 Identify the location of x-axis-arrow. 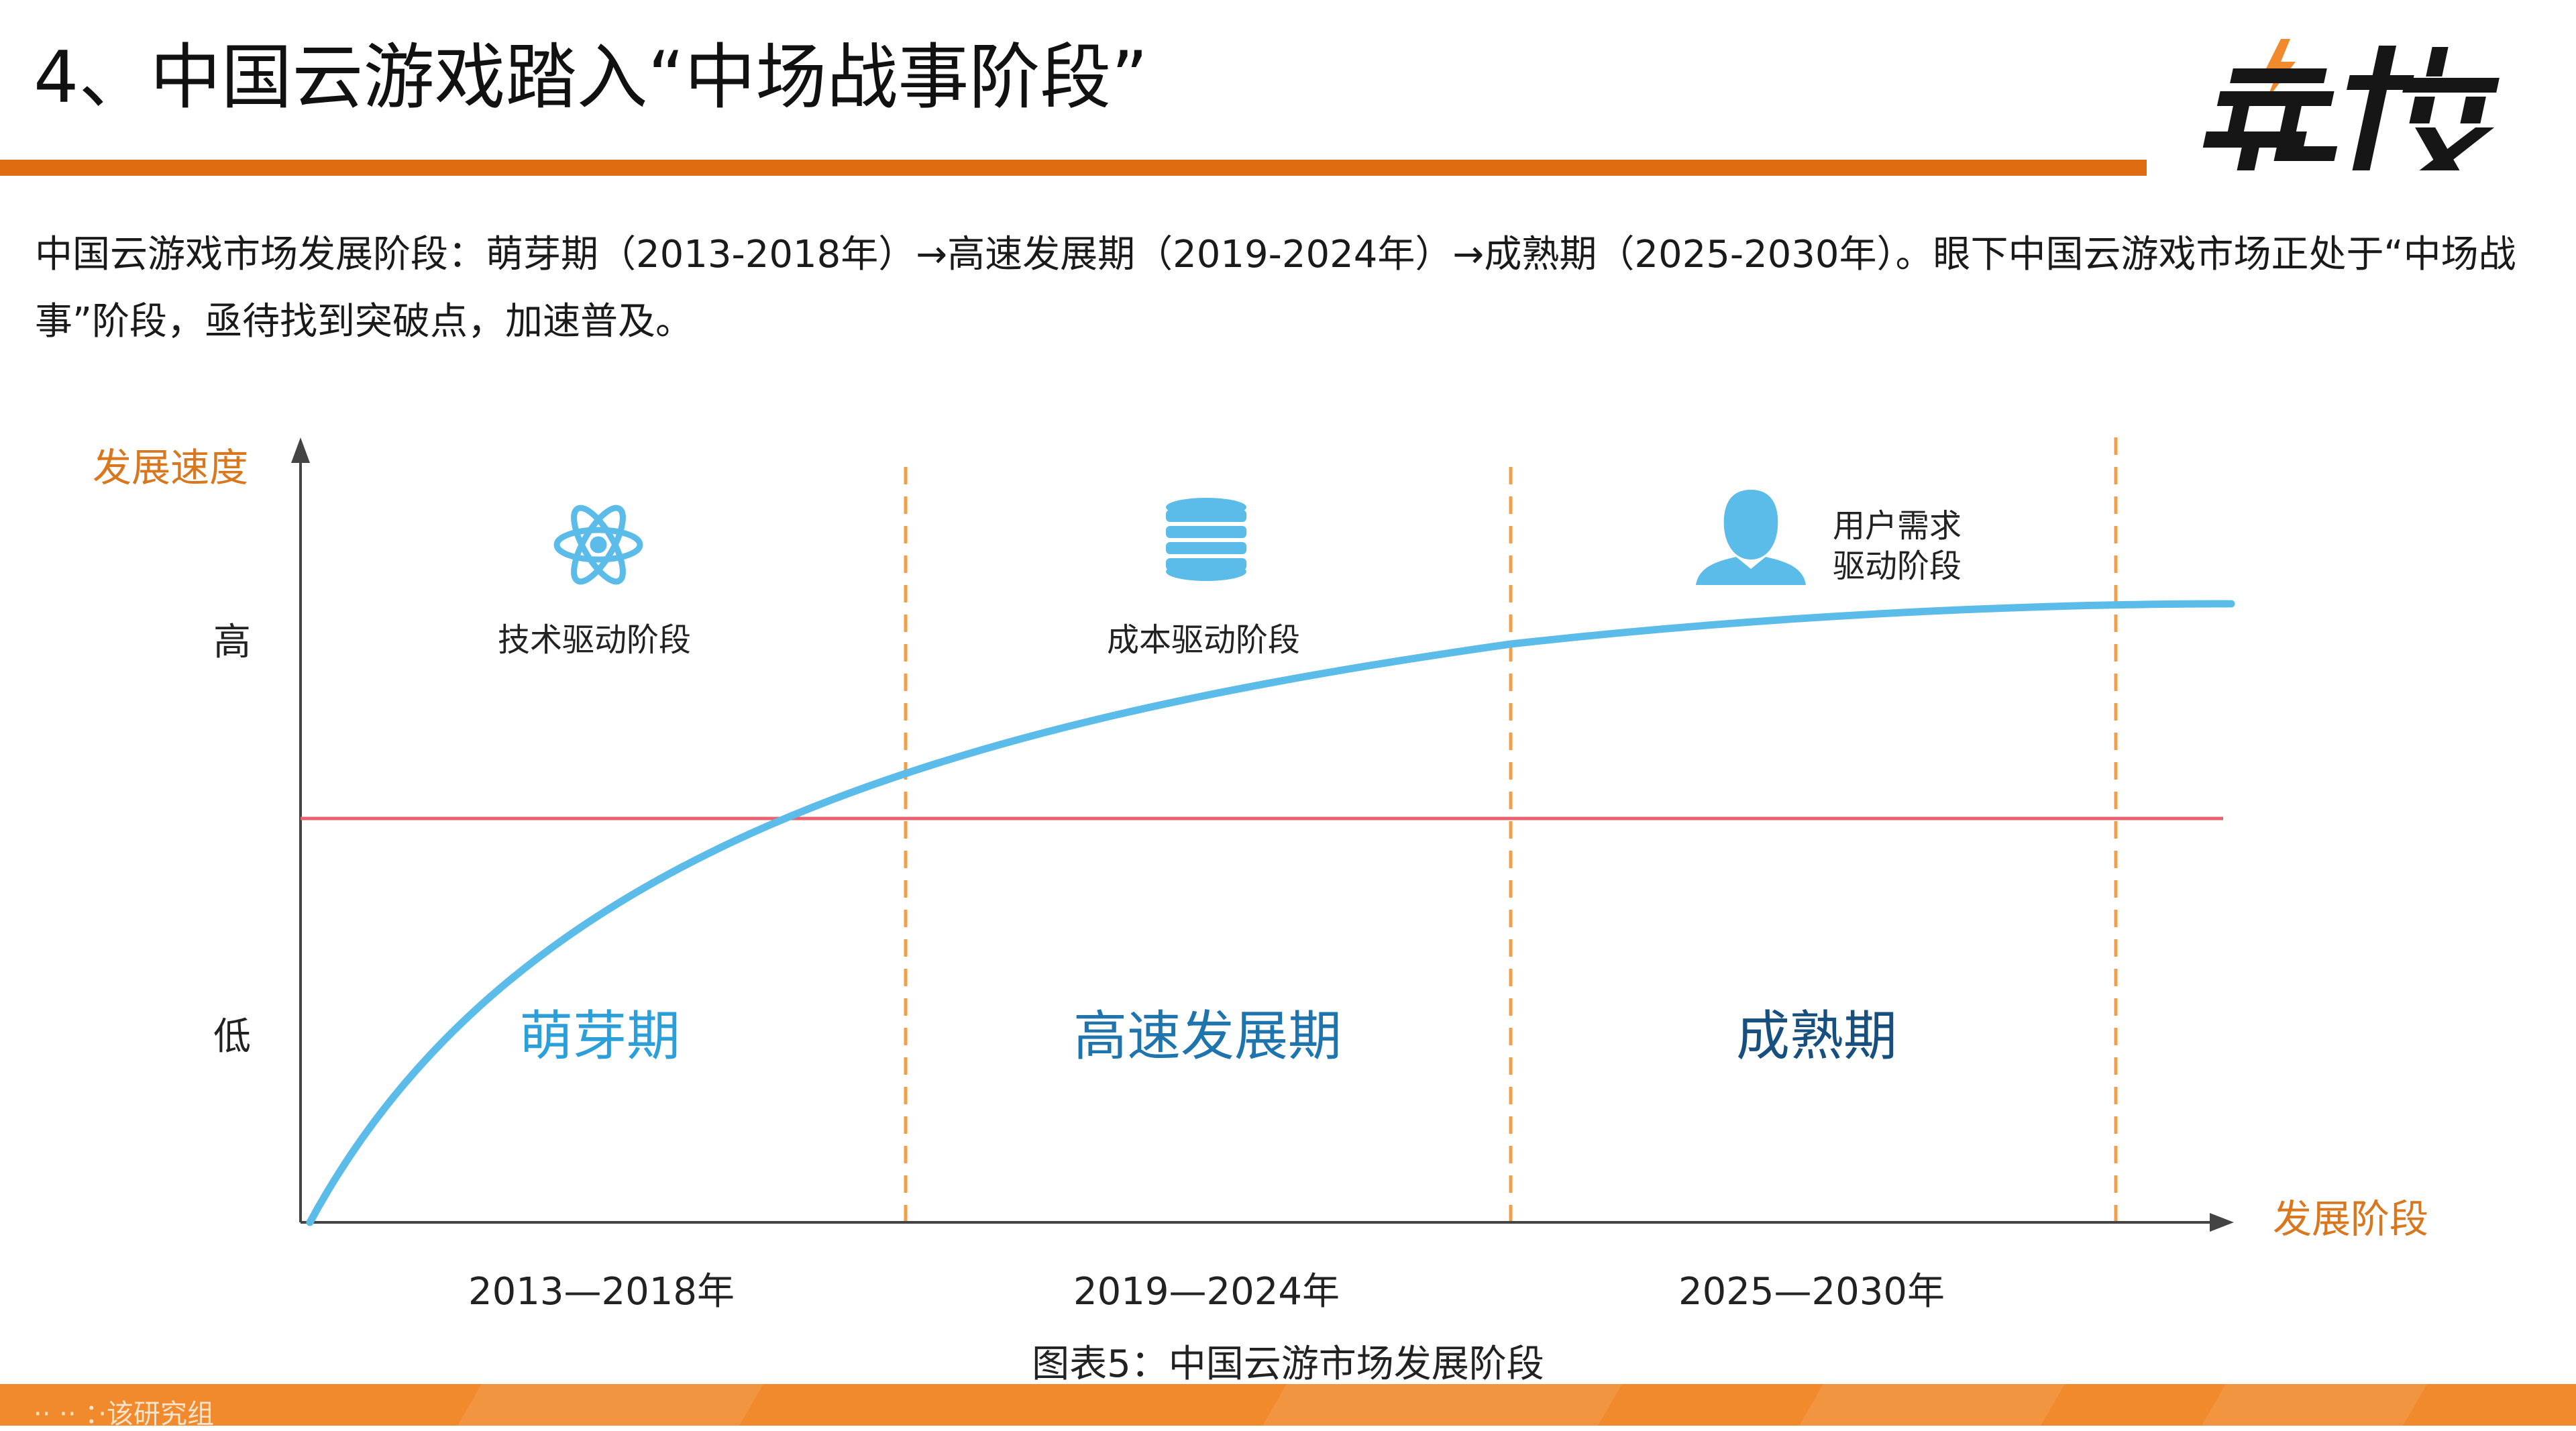
(2222, 1222).